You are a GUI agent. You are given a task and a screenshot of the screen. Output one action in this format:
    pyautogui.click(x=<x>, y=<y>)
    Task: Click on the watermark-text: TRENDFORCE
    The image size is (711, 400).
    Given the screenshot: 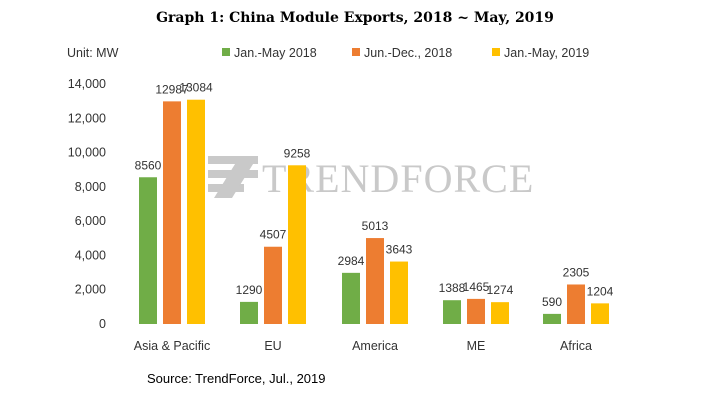 What is the action you would take?
    pyautogui.click(x=398, y=178)
    